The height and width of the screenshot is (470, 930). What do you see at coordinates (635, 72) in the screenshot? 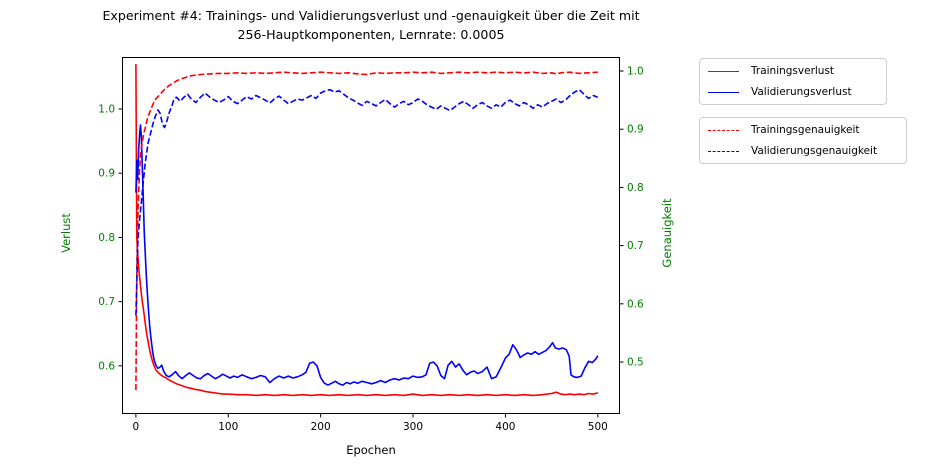
I see `y-right-tick-label: 1.0` at bounding box center [635, 72].